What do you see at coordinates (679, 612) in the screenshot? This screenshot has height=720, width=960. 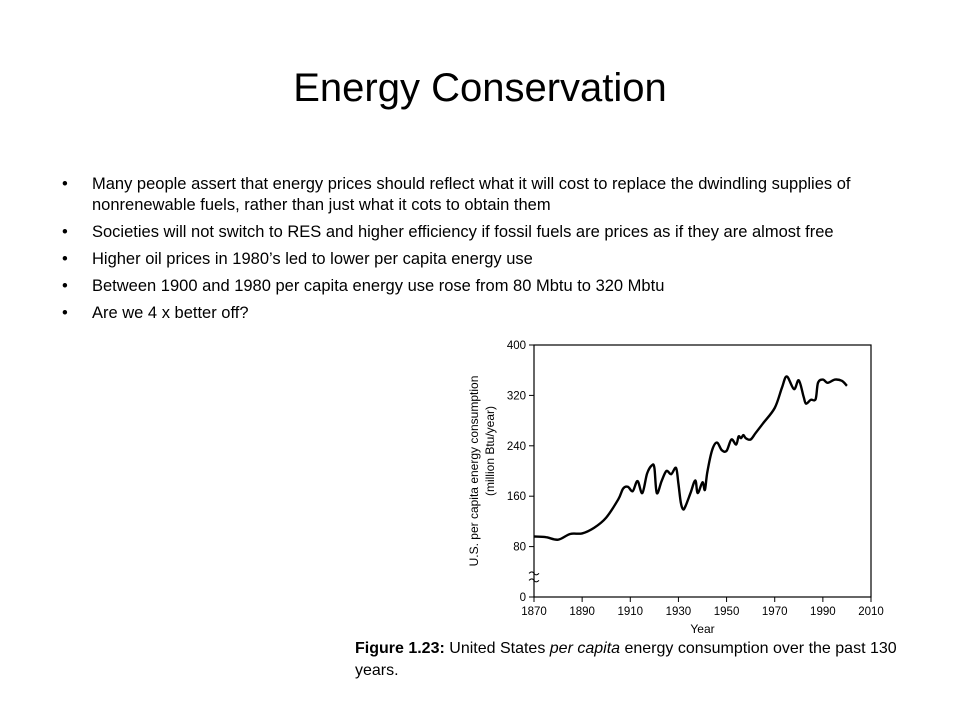 I see `x-tick-label: 1930` at bounding box center [679, 612].